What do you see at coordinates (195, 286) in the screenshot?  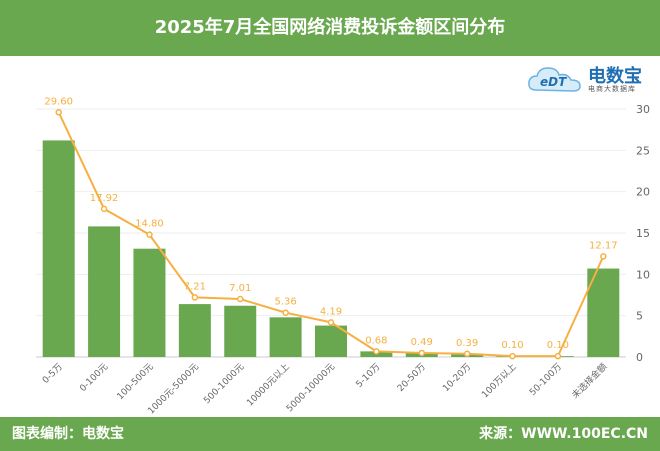 I see `data-label: 7.21` at bounding box center [195, 286].